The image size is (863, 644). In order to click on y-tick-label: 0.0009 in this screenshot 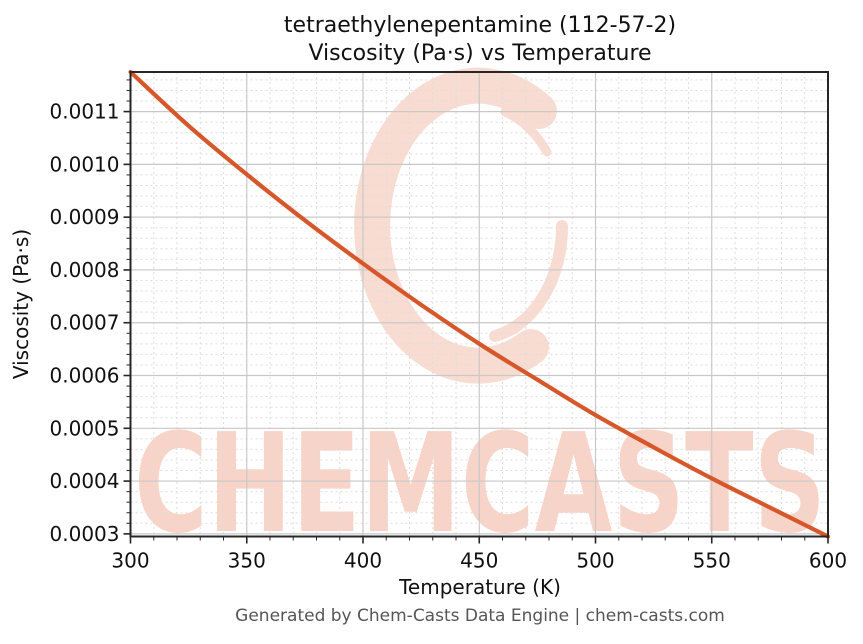, I will do `click(85, 217)`.